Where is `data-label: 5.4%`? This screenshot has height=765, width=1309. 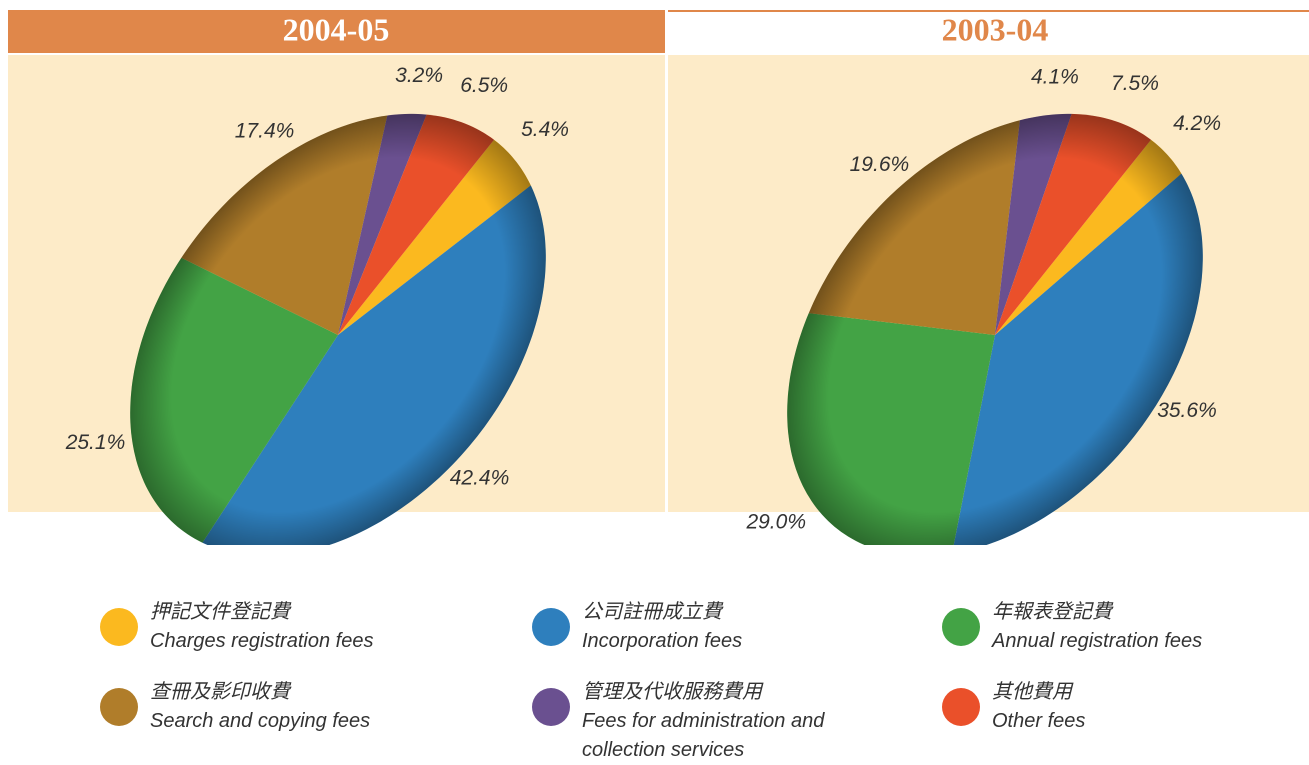 data-label: 5.4% is located at coordinates (545, 129).